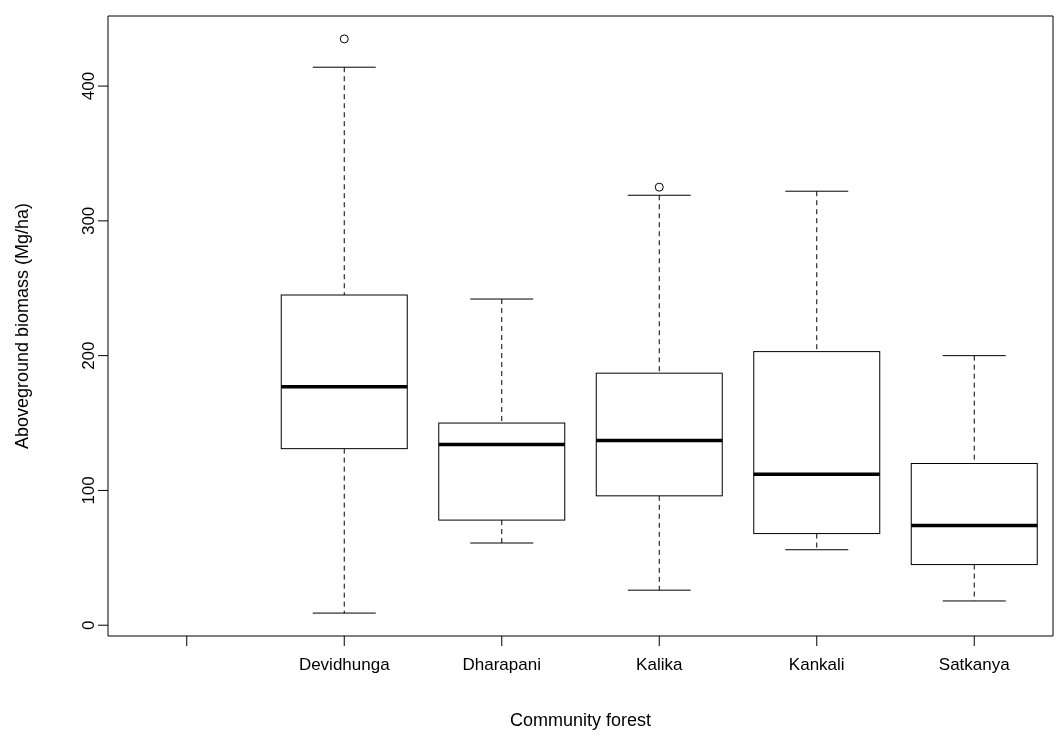 The width and height of the screenshot is (1064, 744). Describe the element at coordinates (89, 86) in the screenshot. I see `y-tick-label: 400` at that location.